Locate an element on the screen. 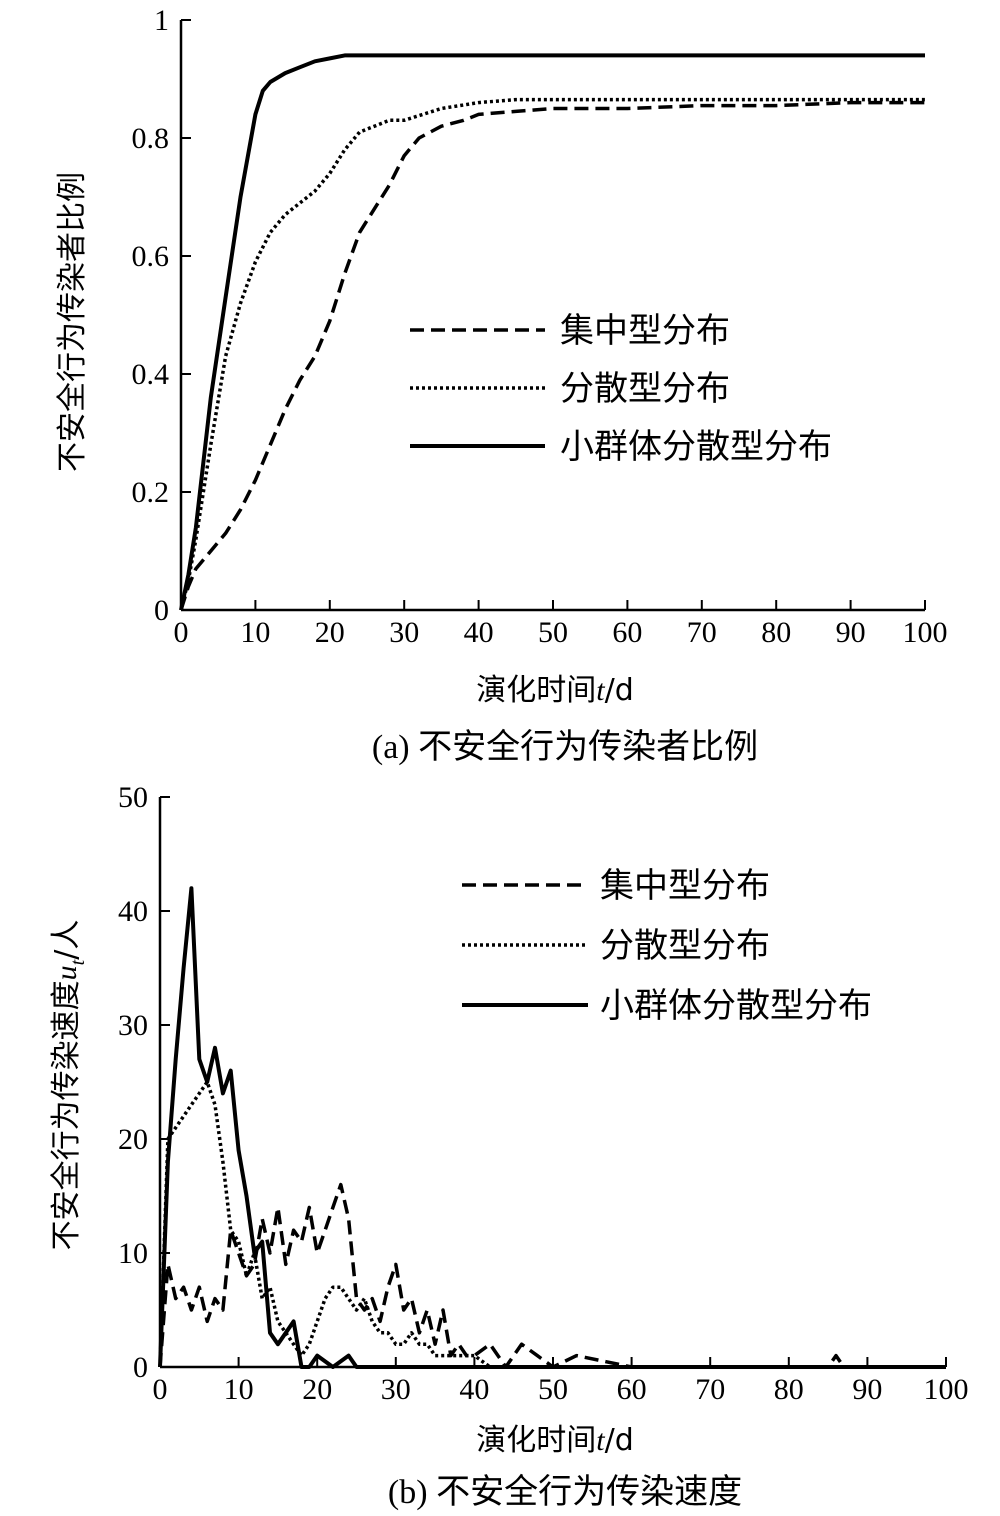 This screenshot has height=1516, width=1000. chart-b-x-tick-label: 30 is located at coordinates (396, 1389).